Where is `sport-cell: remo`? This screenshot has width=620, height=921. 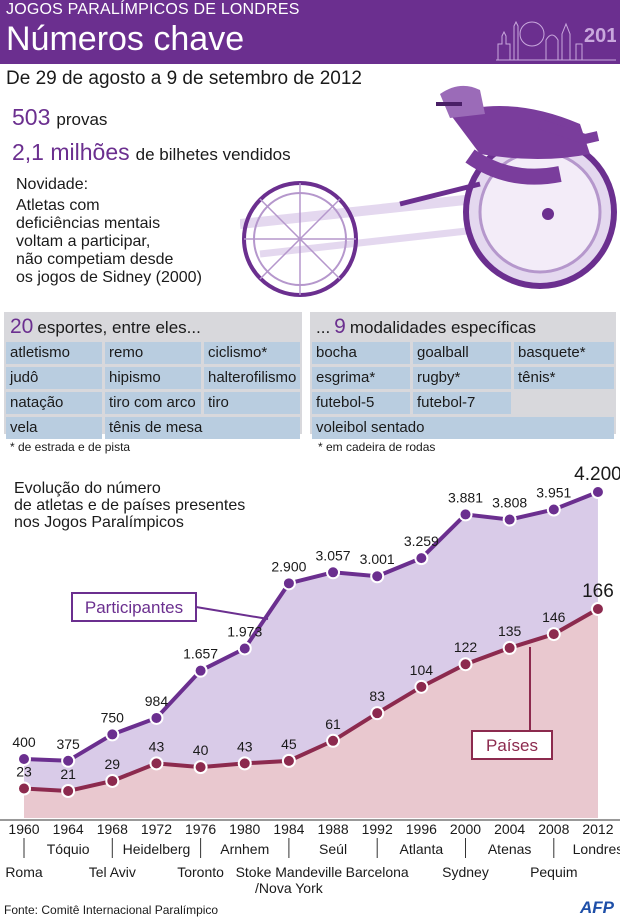 sport-cell: remo is located at coordinates (153, 353).